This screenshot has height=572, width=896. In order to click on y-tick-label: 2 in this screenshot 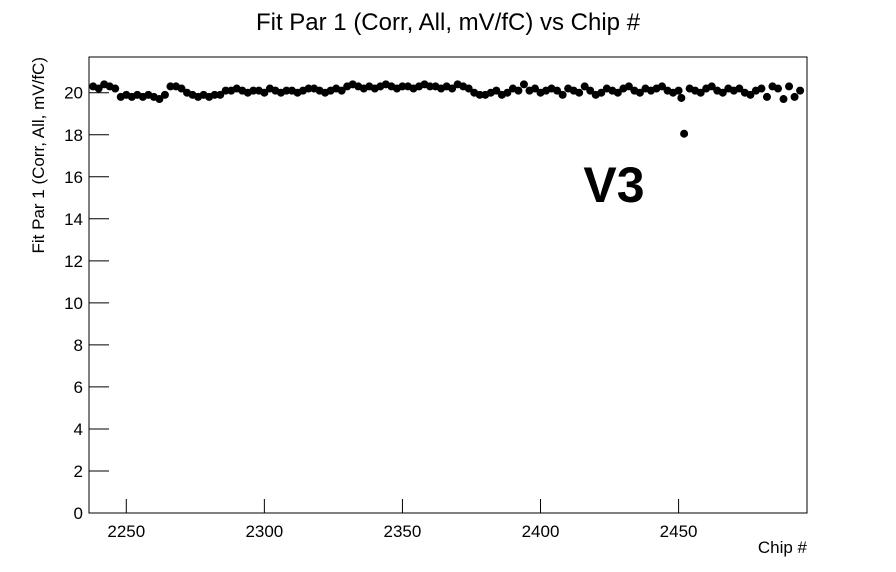, I will do `click(78, 471)`.